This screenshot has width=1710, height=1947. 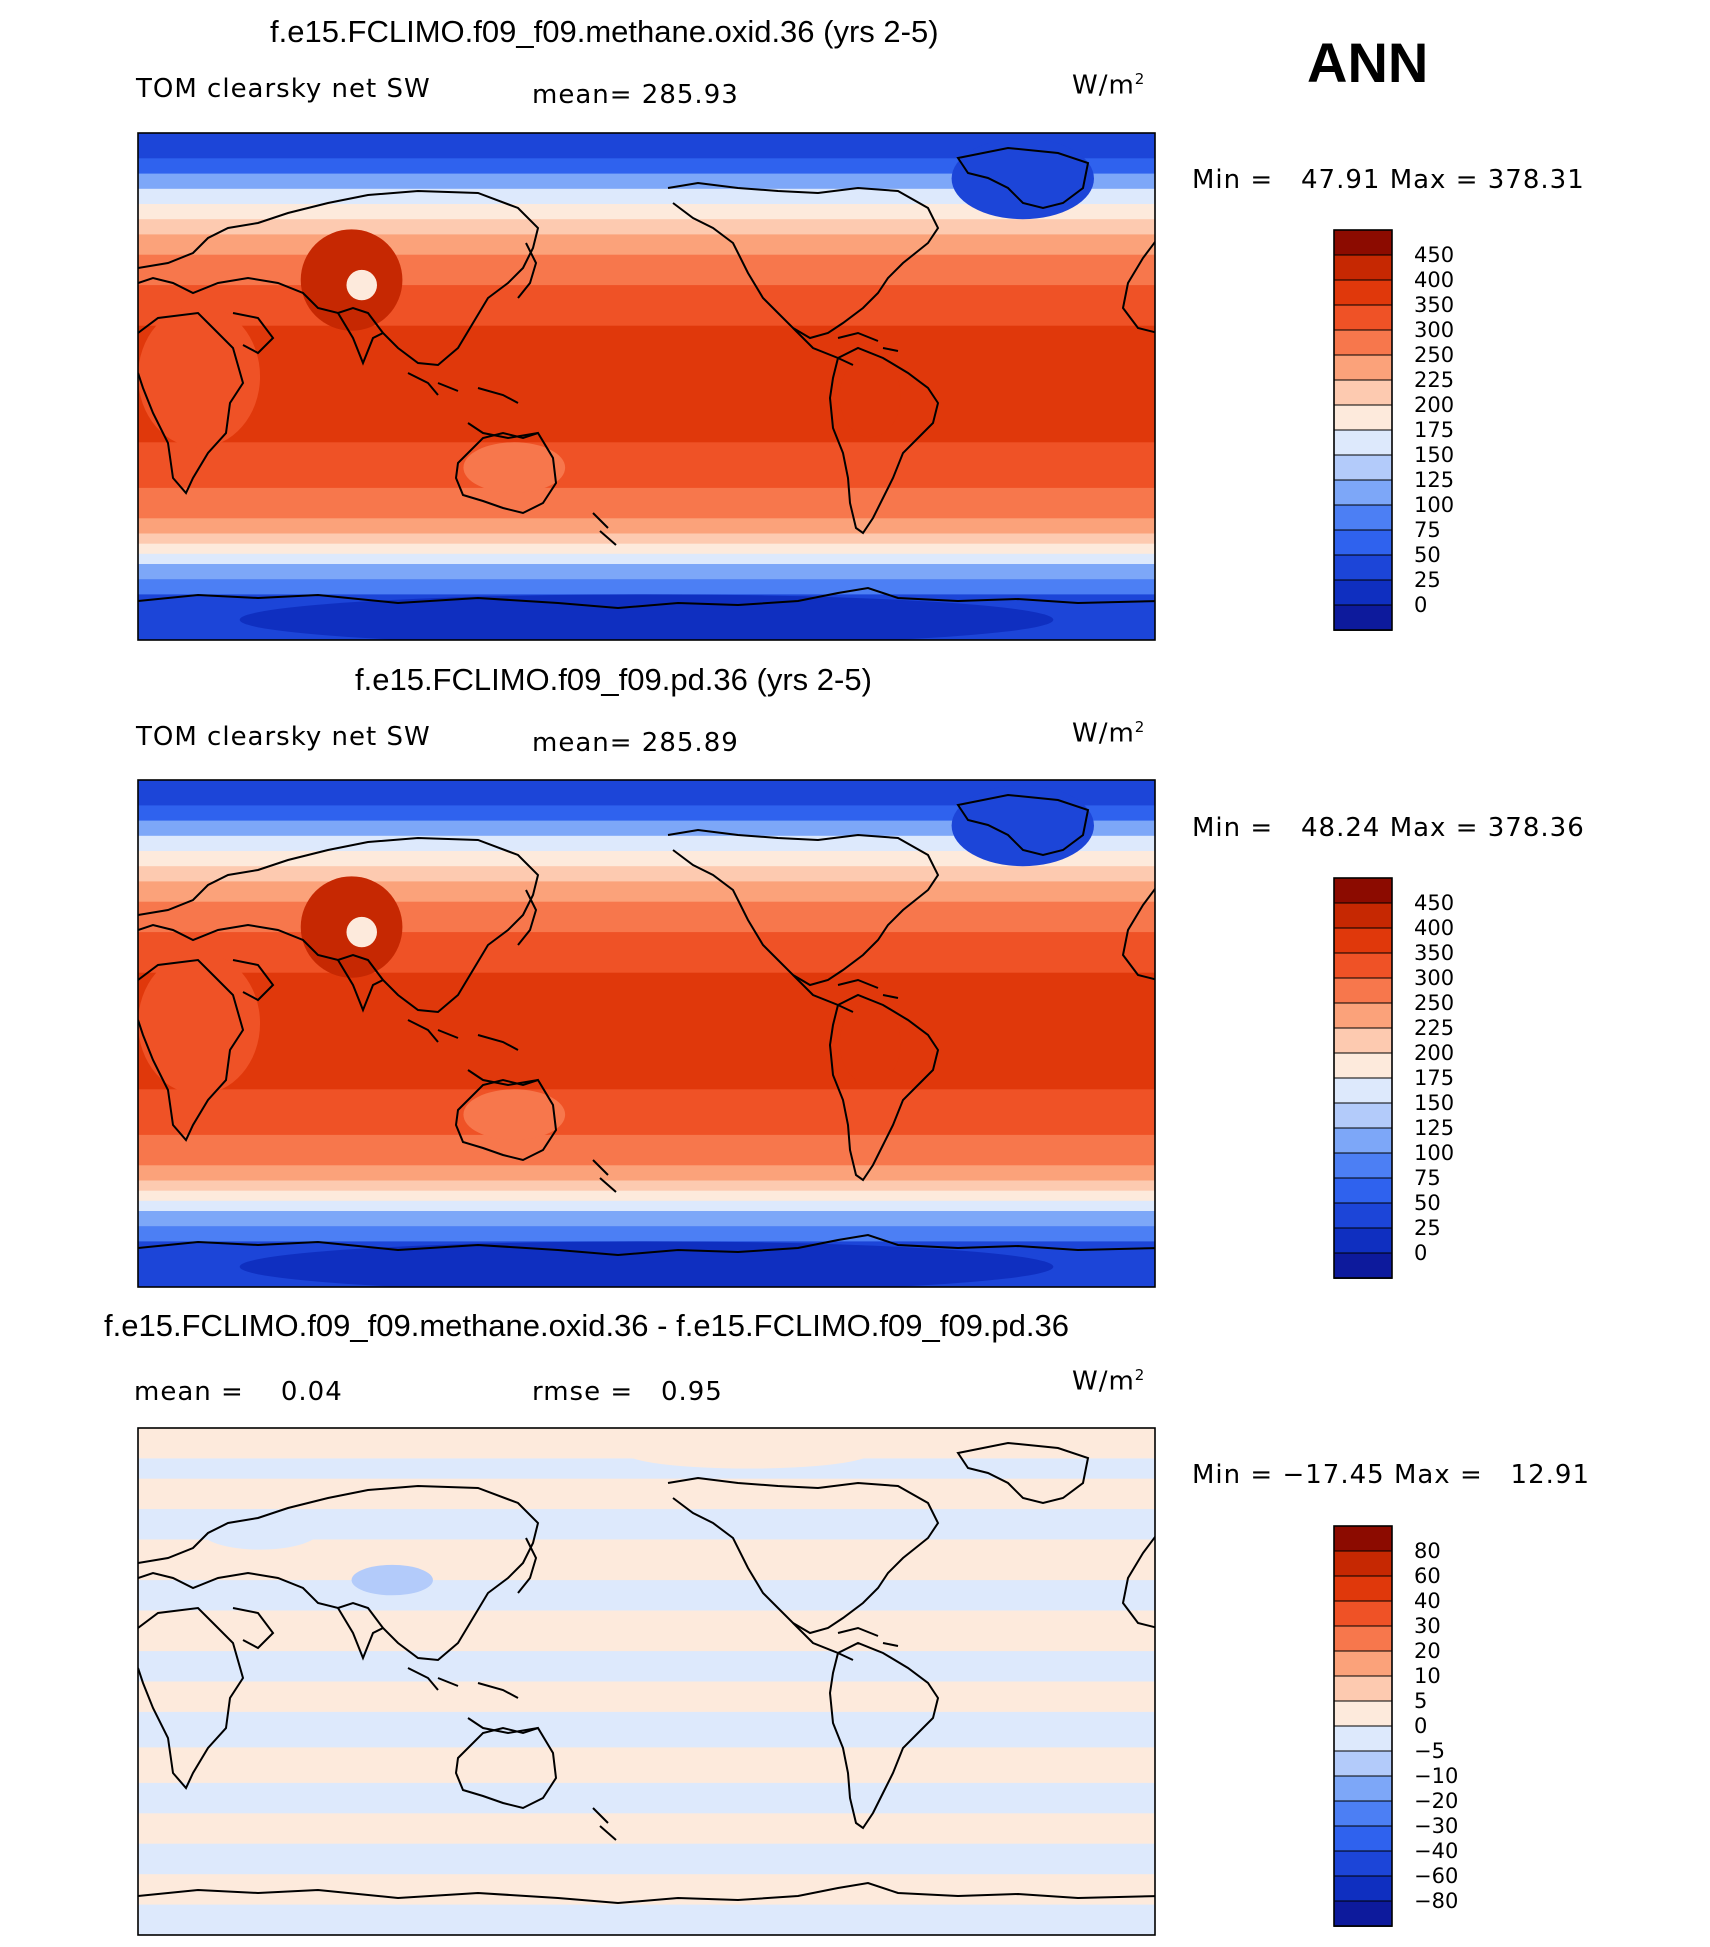 I want to click on colorbar-tick-label: 175, so click(x=1434, y=1078).